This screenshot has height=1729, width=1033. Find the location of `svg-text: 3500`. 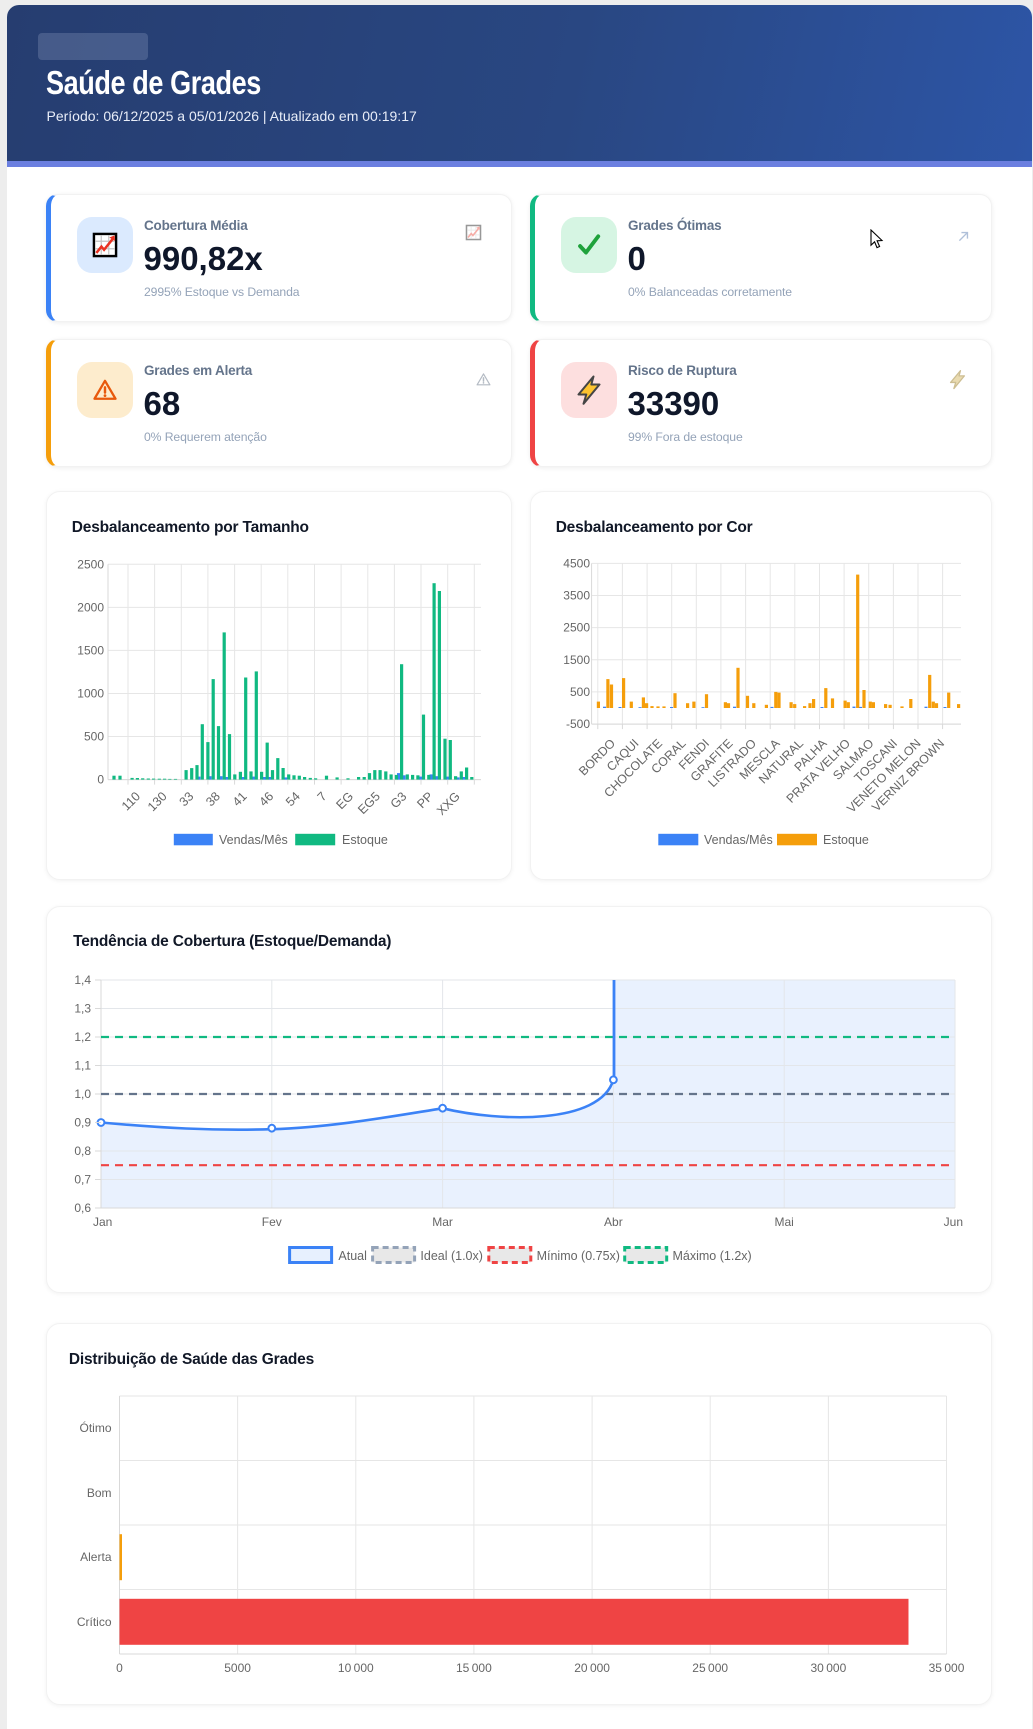

svg-text: 3500 is located at coordinates (576, 596).